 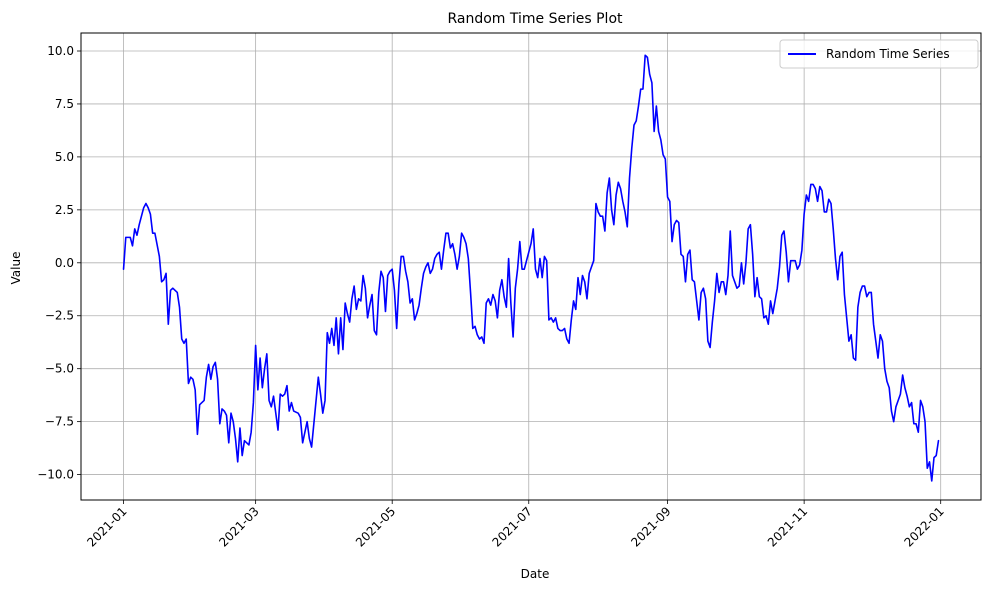 I want to click on y-tick-label: −10.0, so click(x=55, y=475).